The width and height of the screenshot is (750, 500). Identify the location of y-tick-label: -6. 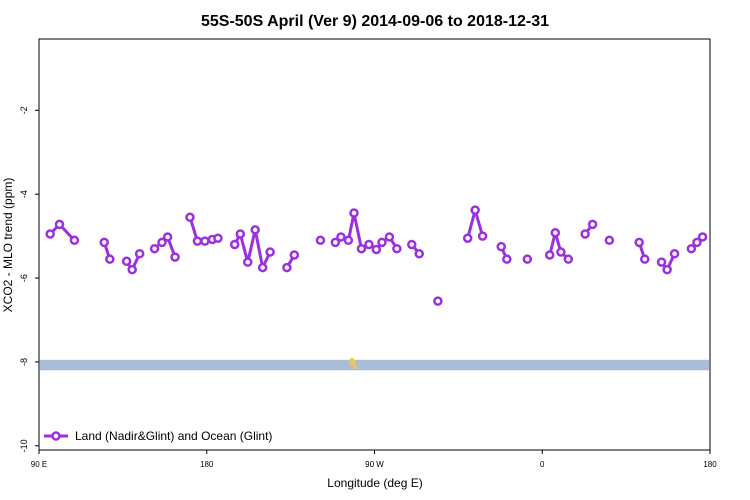
(24, 278).